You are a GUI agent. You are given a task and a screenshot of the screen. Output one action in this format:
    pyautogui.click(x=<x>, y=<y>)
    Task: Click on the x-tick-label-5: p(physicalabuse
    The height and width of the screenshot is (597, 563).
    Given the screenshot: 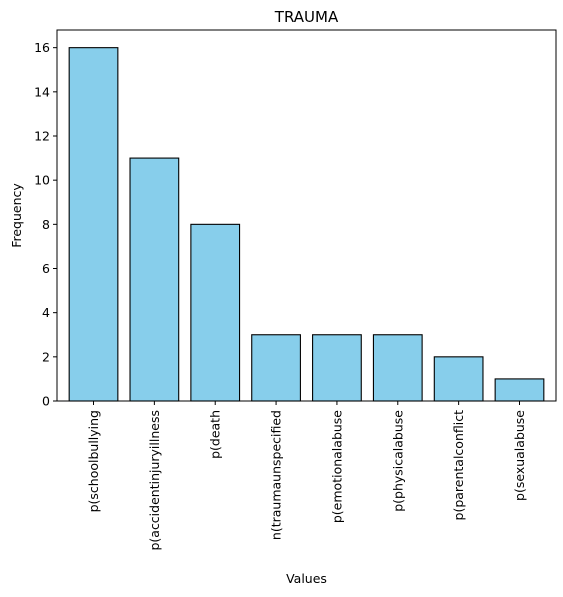 What is the action you would take?
    pyautogui.click(x=397, y=461)
    